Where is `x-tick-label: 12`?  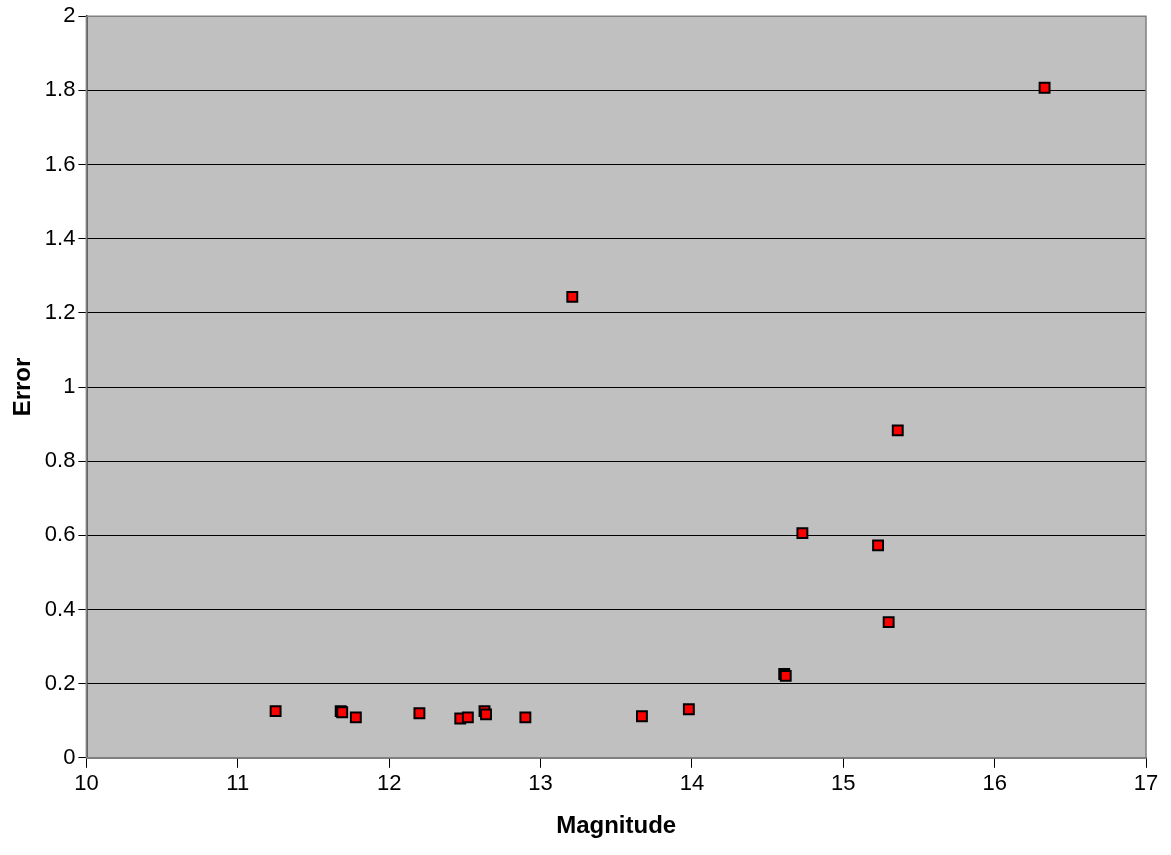
x-tick-label: 12 is located at coordinates (389, 783).